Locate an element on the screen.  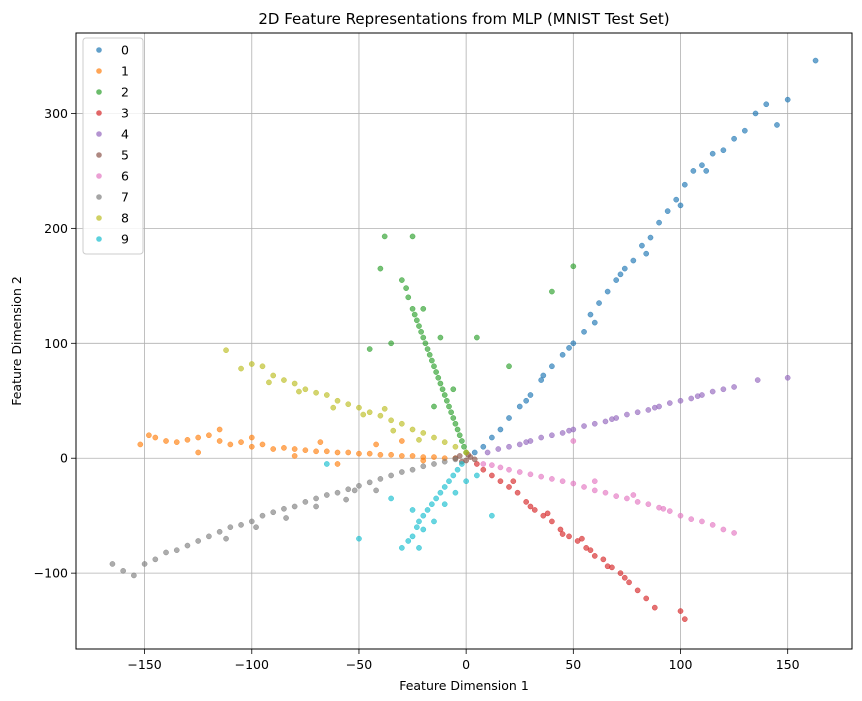
x-tick-label: −50 is located at coordinates (359, 664).